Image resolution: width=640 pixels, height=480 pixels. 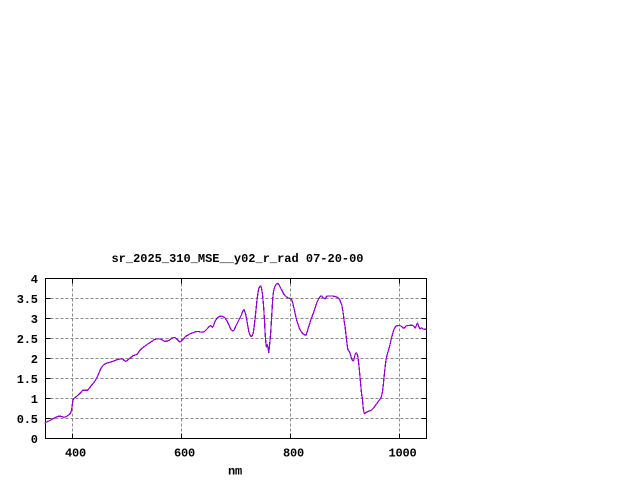 What do you see at coordinates (184, 454) in the screenshot?
I see `svg-text: 600` at bounding box center [184, 454].